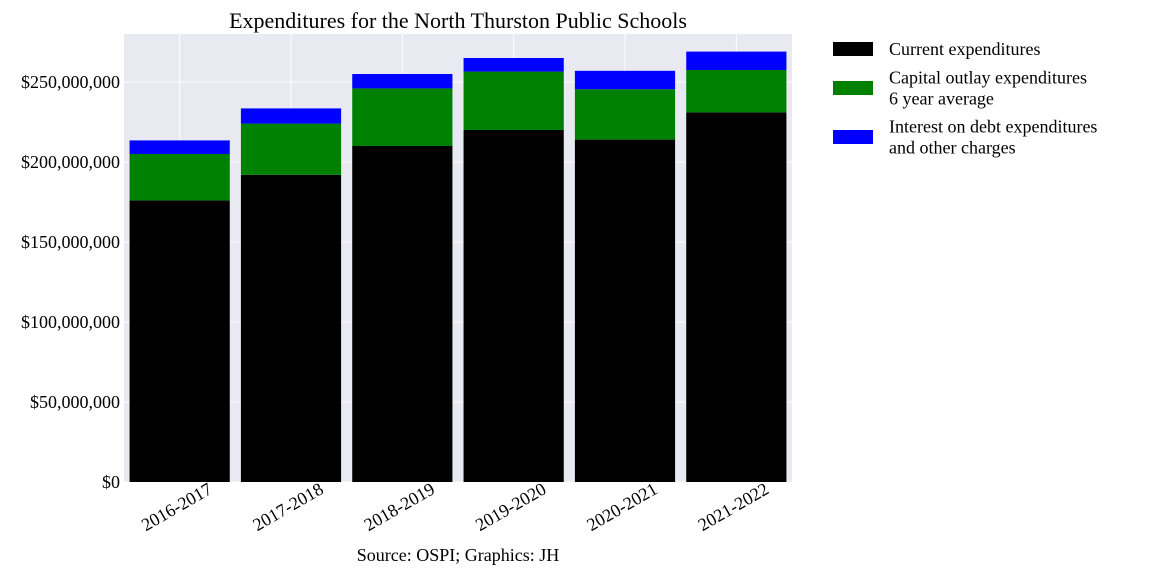 Image resolution: width=1152 pixels, height=576 pixels. What do you see at coordinates (964, 49) in the screenshot?
I see `legend-label: Current expenditures` at bounding box center [964, 49].